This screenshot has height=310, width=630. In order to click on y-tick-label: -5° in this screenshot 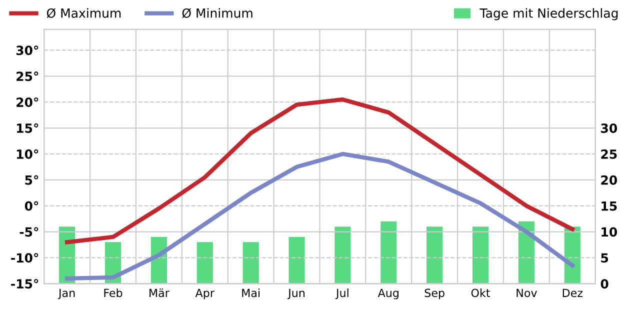, I will do `click(29, 232)`.